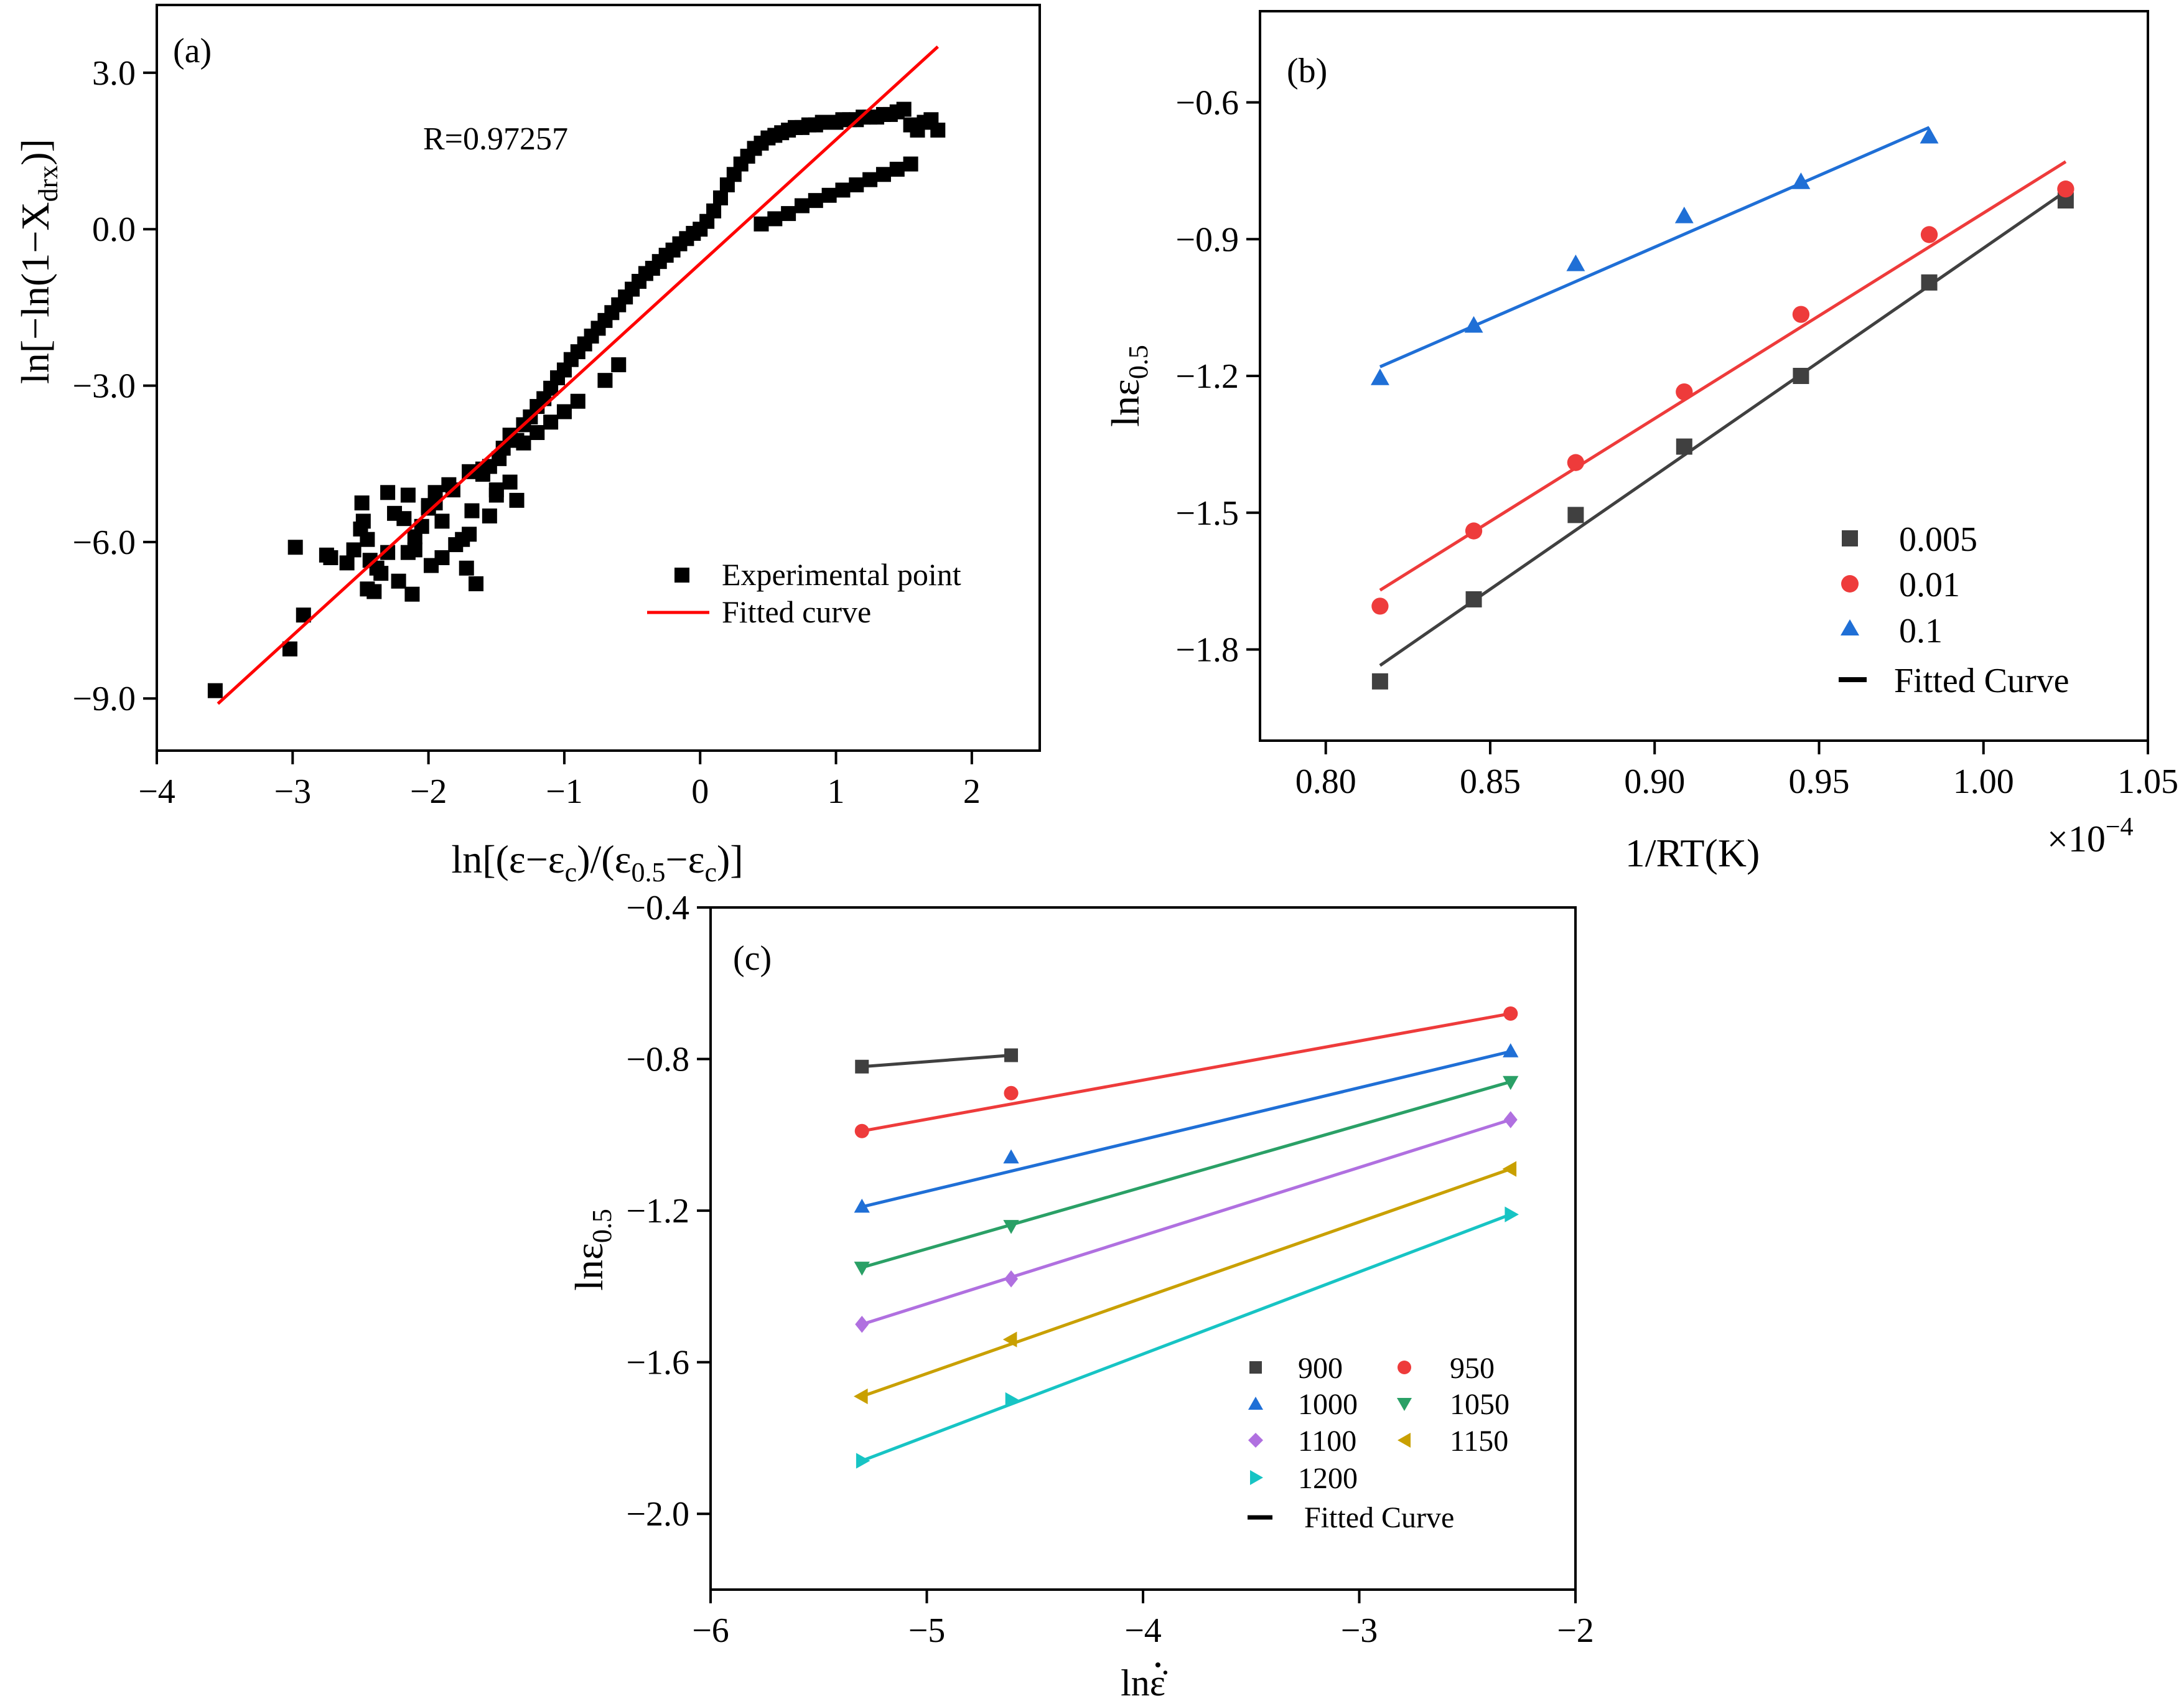  I want to click on panel-c-x-axis-label-text: lnε̇, so click(1144, 1683).